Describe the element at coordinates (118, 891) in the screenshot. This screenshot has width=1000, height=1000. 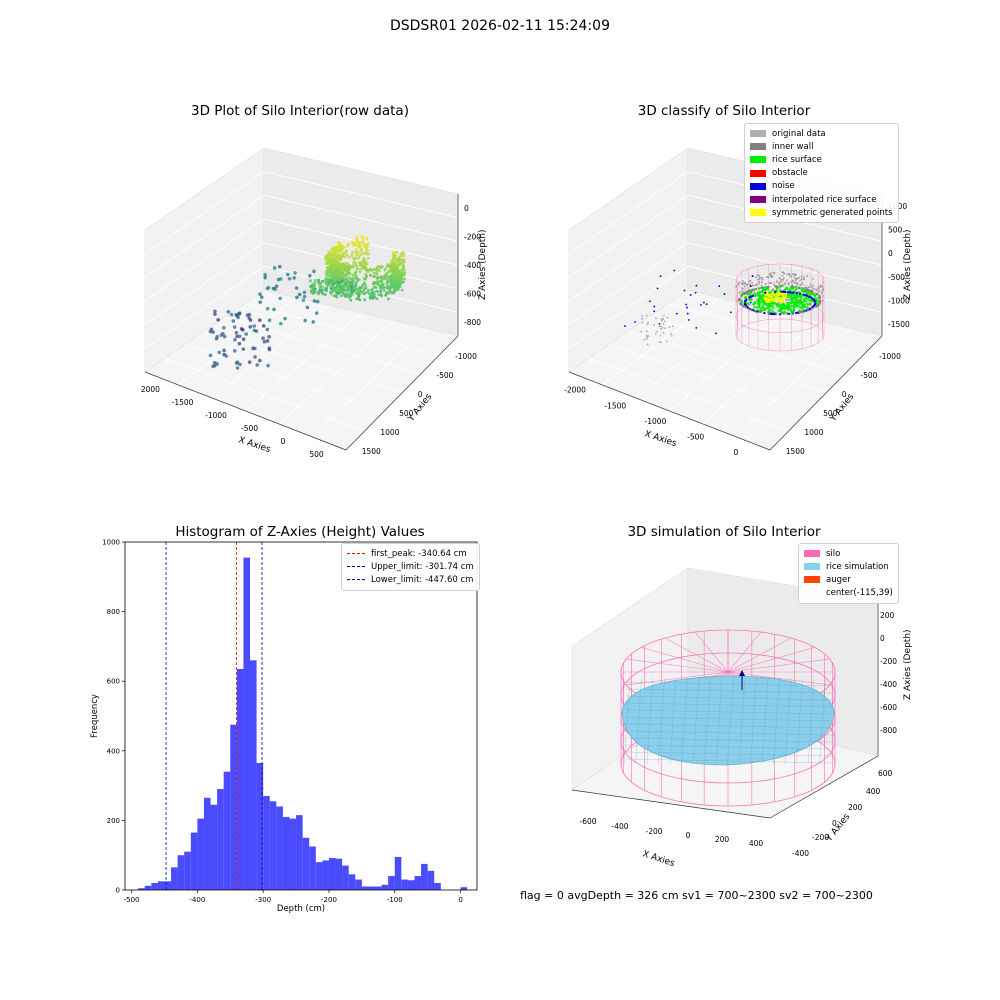
I see `y-tick-label: 0` at that location.